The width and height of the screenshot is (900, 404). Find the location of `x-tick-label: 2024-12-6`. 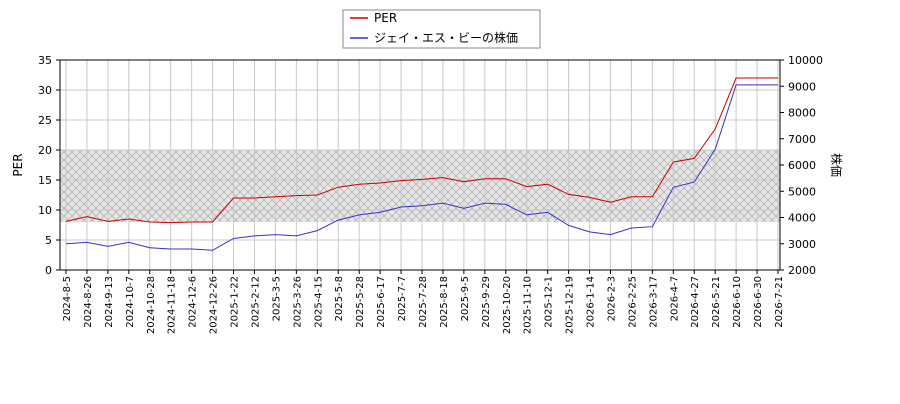

x-tick-label: 2024-12-6 is located at coordinates (193, 302).